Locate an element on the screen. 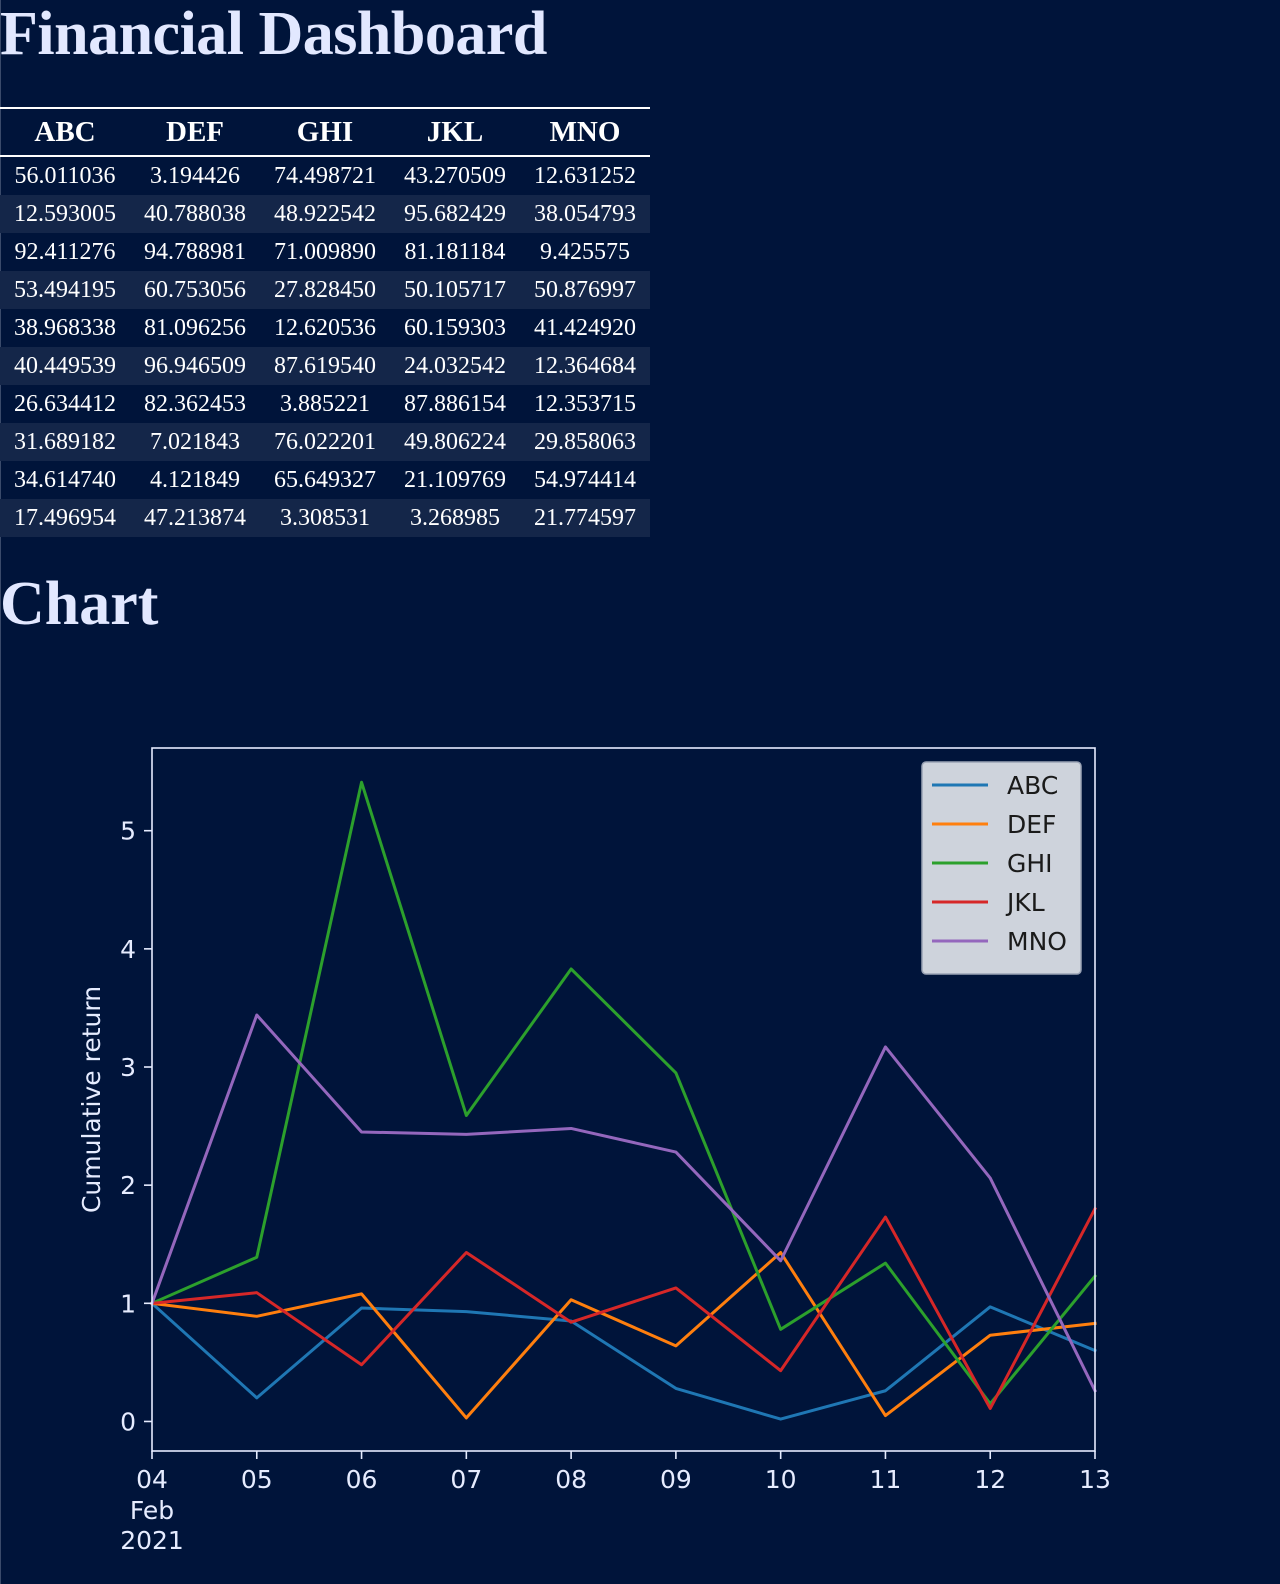 The width and height of the screenshot is (1280, 1584). table-cell: 87.619540 is located at coordinates (325, 366).